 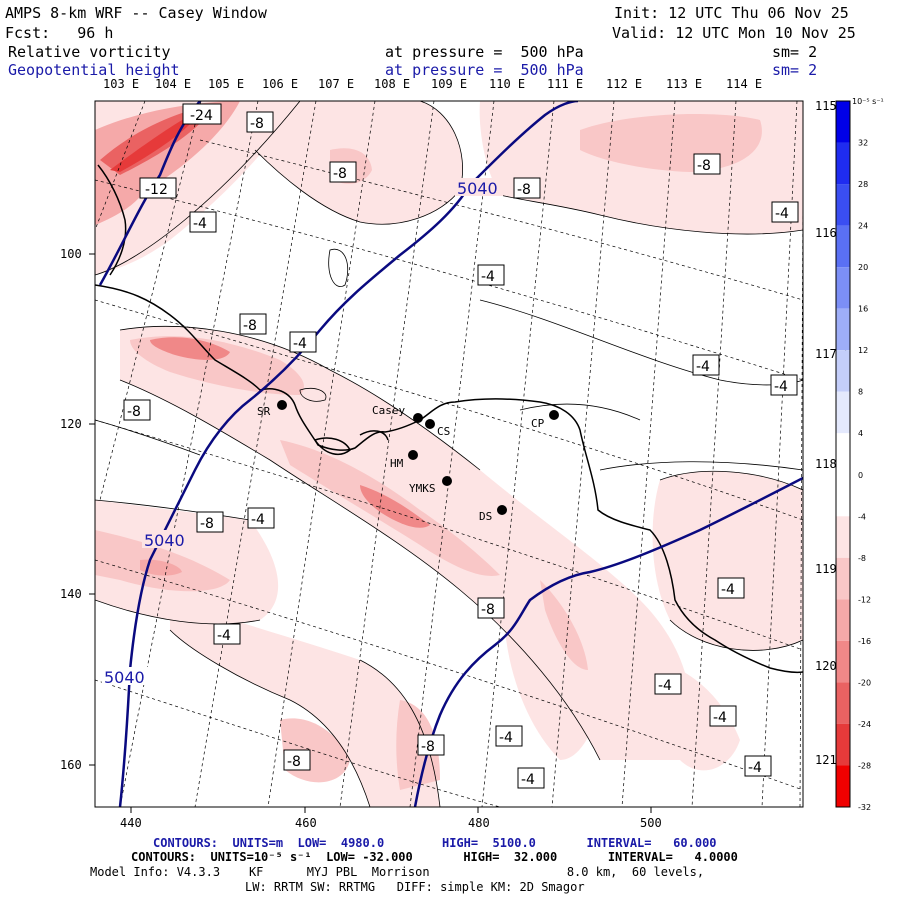 I want to click on map-title: AMPS 8-km WRF -- Casey Window, so click(x=136, y=13).